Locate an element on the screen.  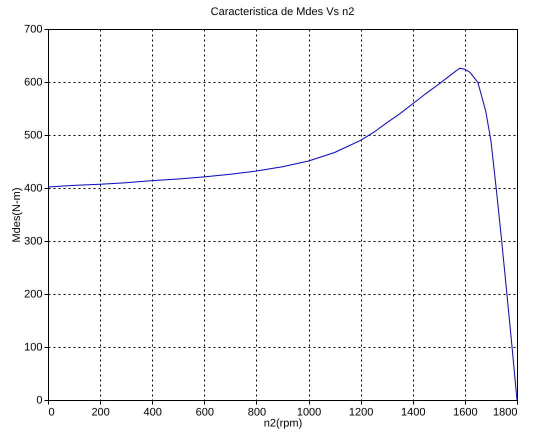
y-tick-label: 400 is located at coordinates (33, 188).